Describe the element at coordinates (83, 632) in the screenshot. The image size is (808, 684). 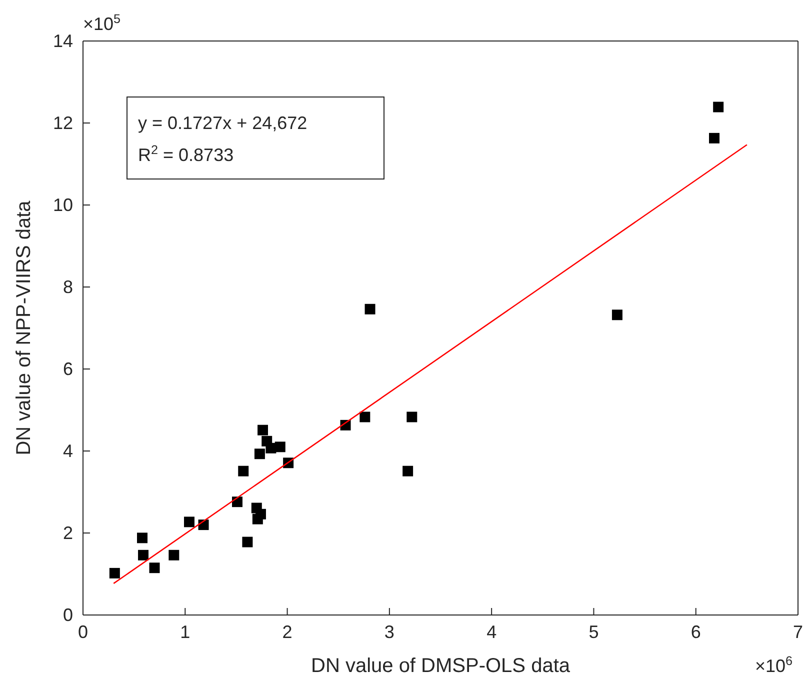
I see `x-tick-label: 0` at that location.